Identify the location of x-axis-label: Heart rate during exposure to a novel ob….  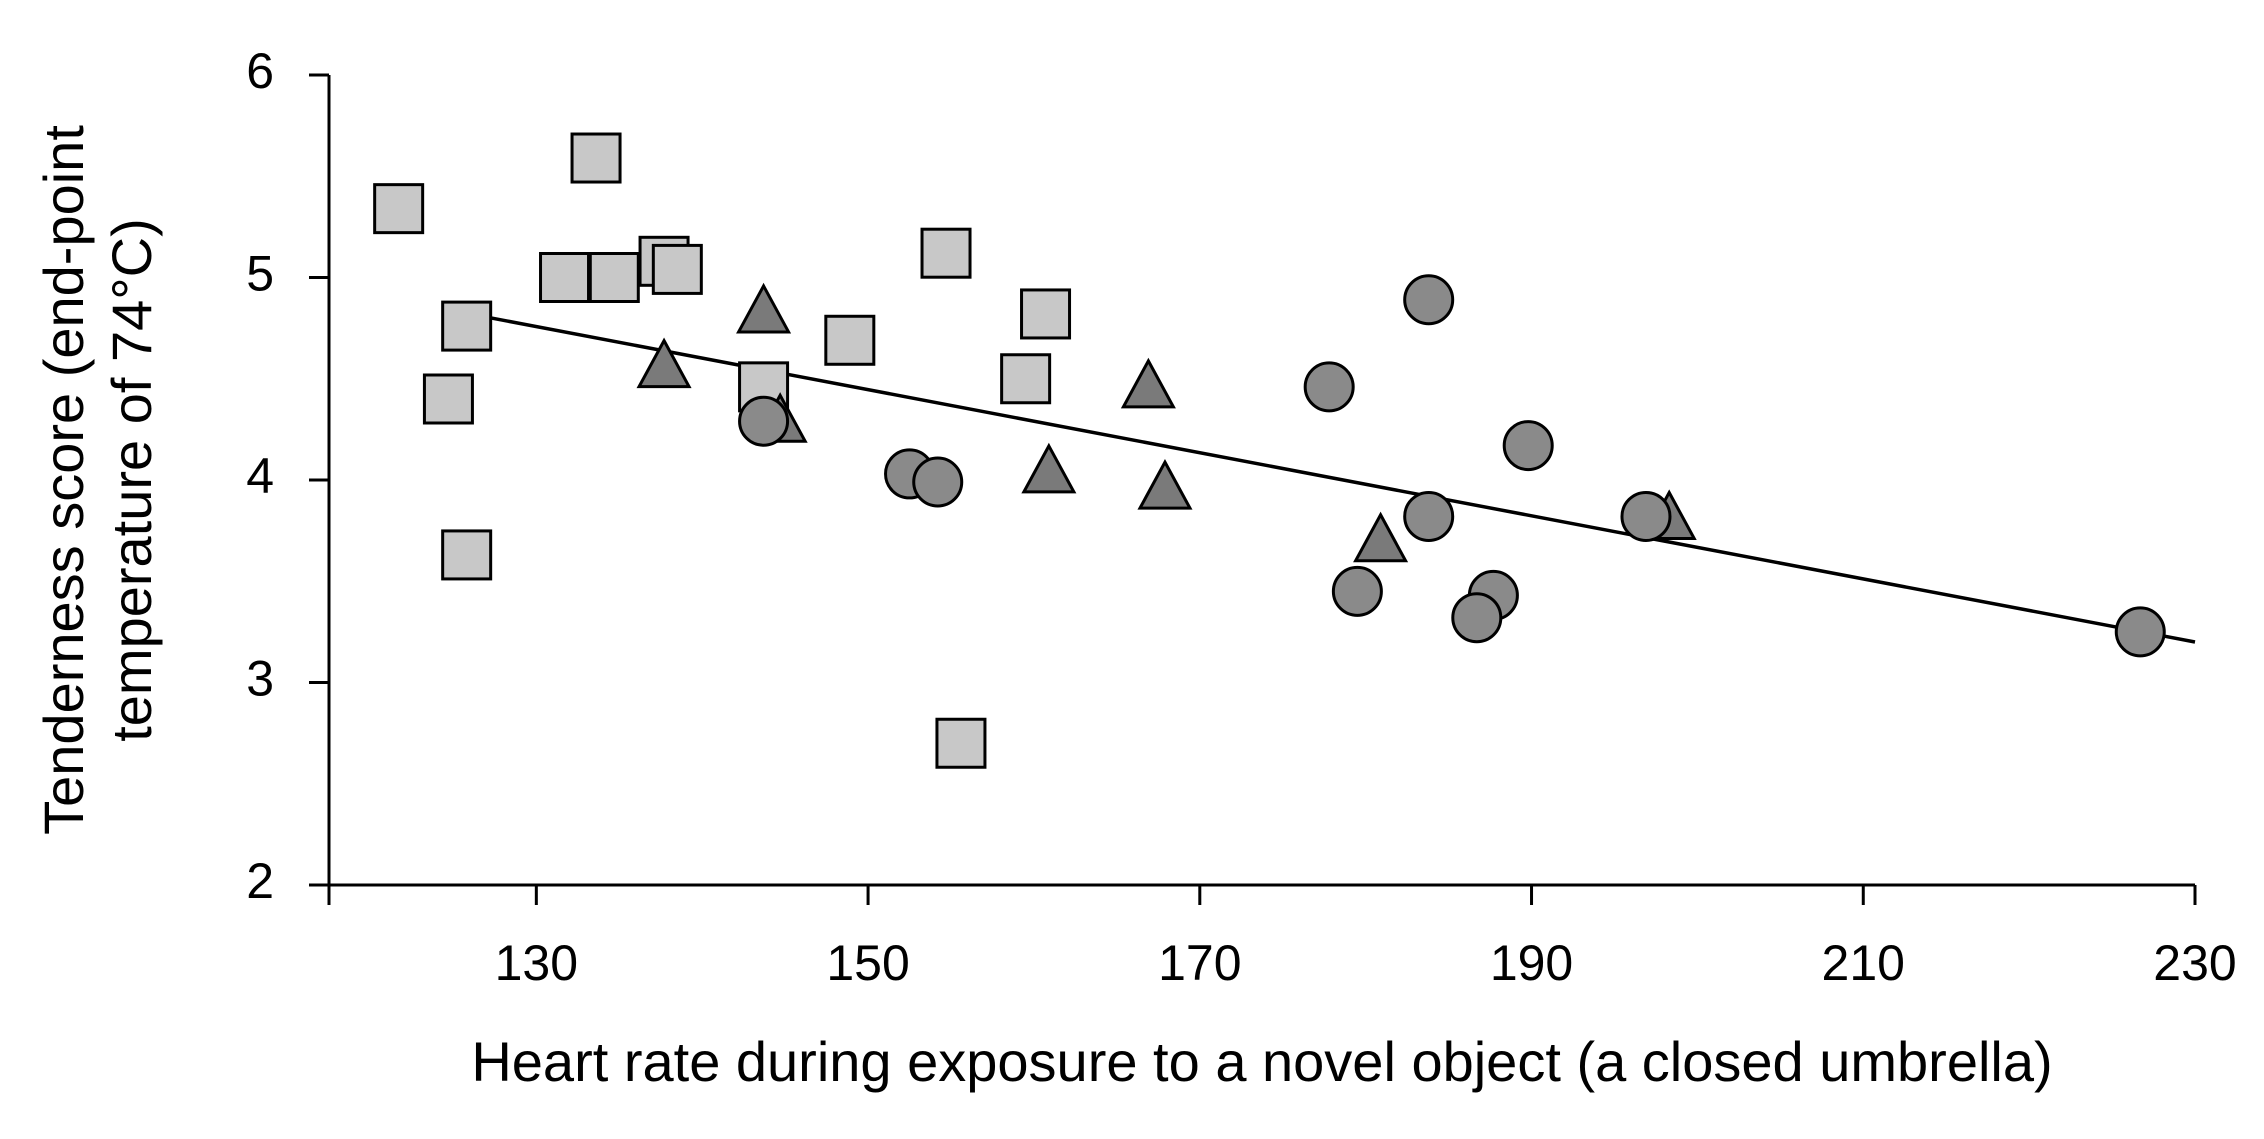
(1261, 1061).